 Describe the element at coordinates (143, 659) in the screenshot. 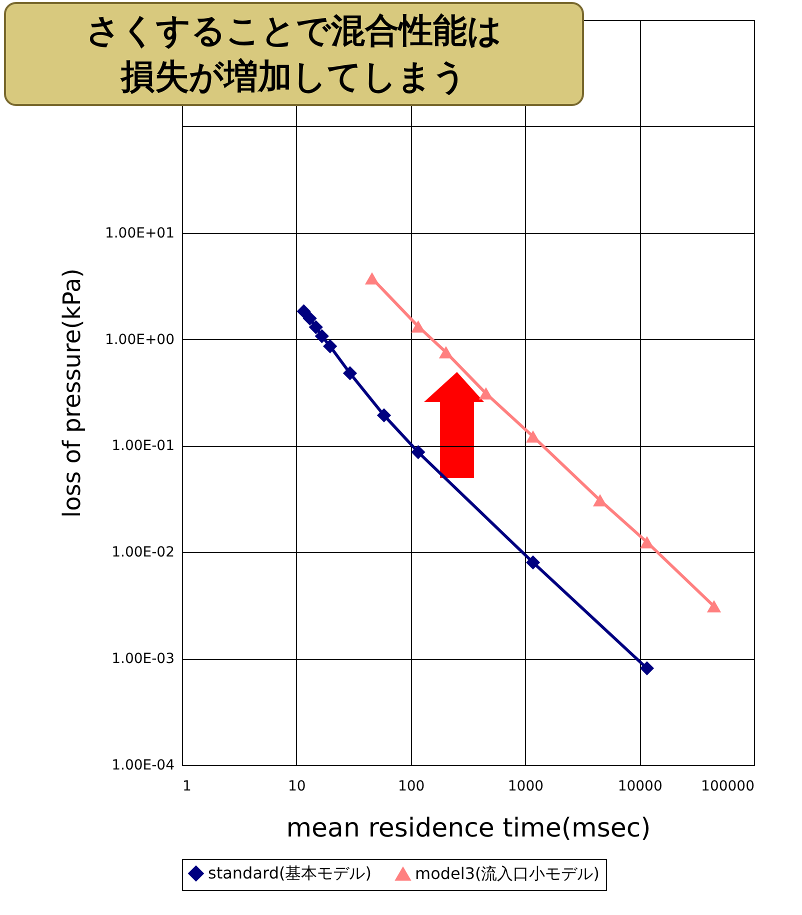

I see `y-tick-label: 1.00E-03` at that location.